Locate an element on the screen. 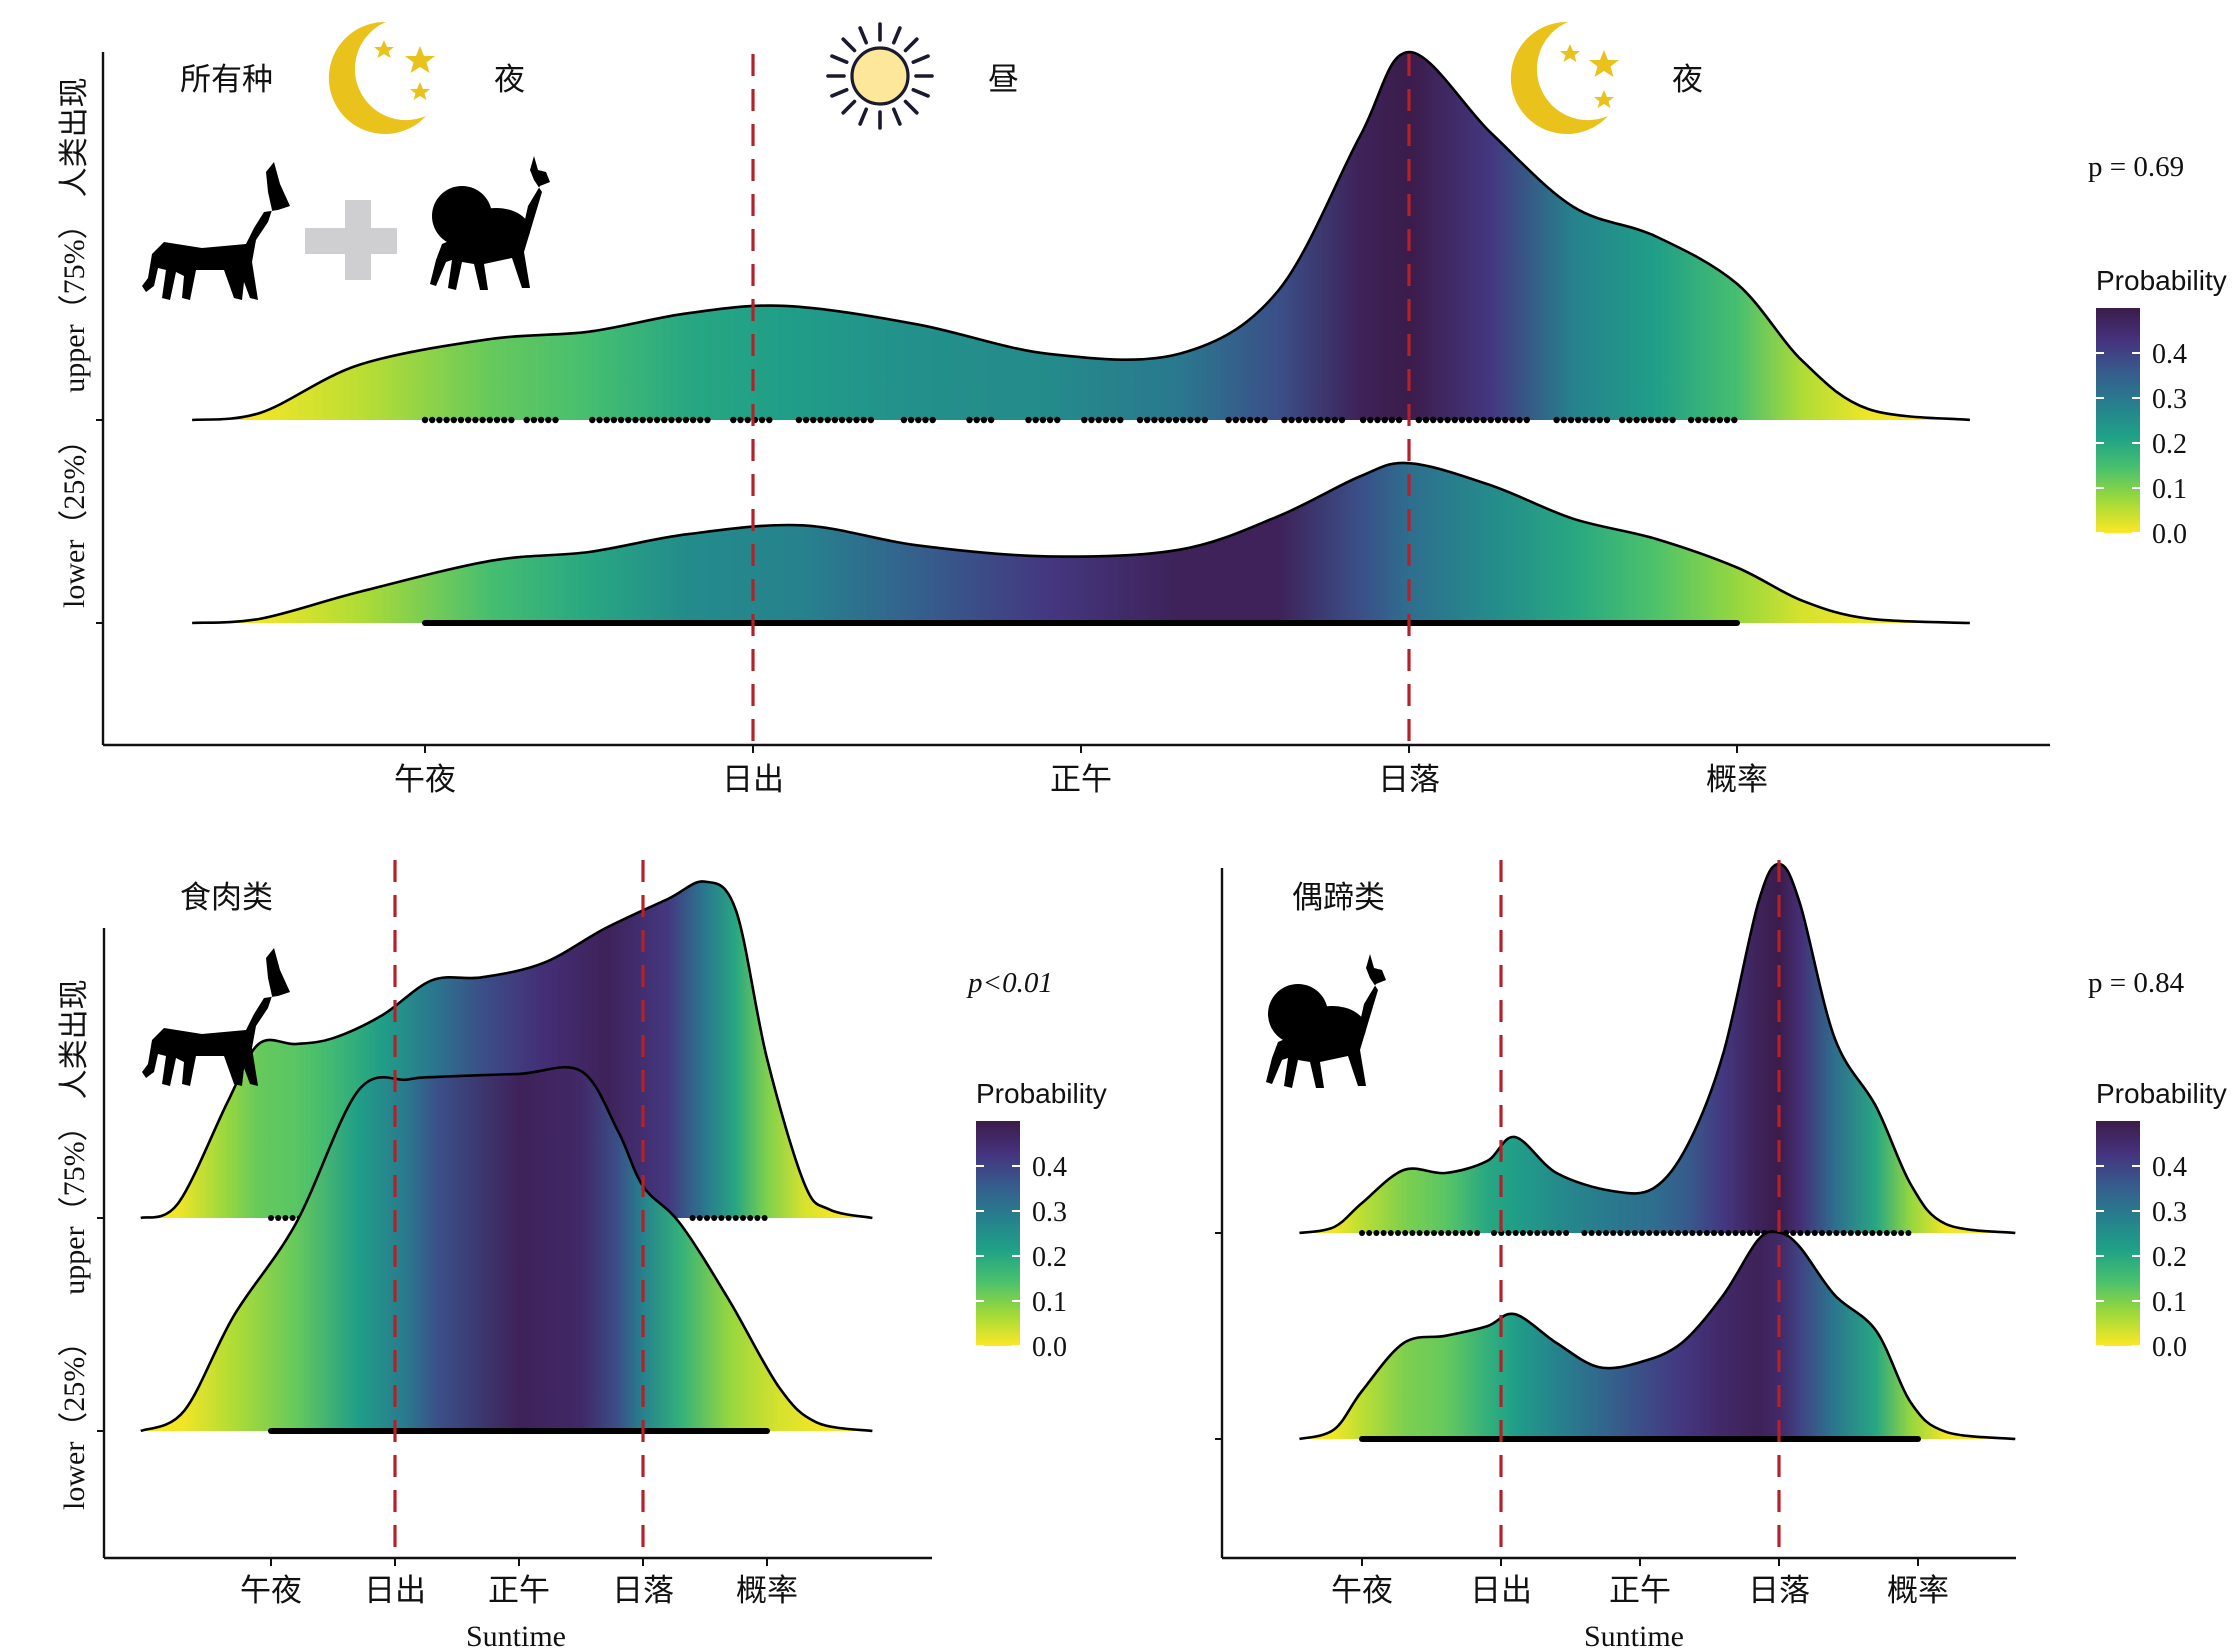 The width and height of the screenshot is (2232, 1649). plus-icon is located at coordinates (351, 240).